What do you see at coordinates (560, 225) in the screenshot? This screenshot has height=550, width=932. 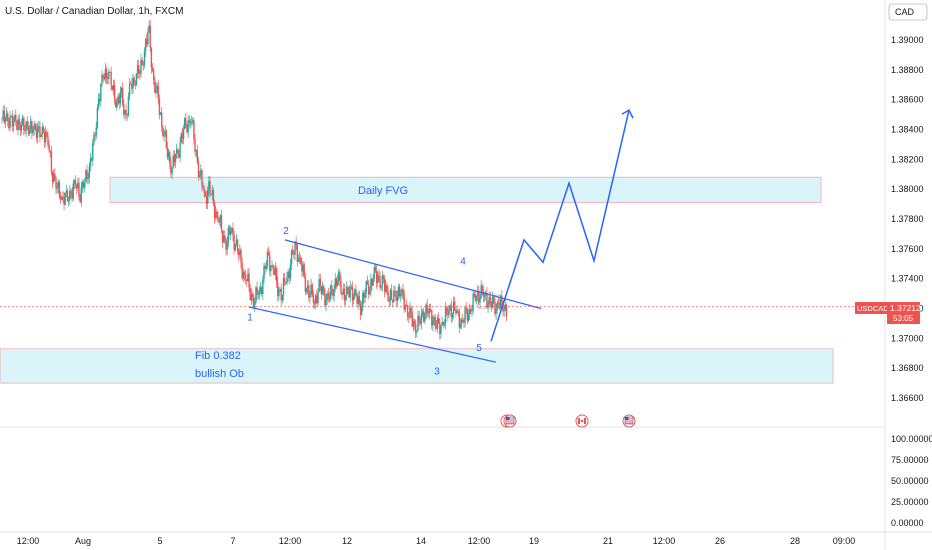 I see `projection-path` at bounding box center [560, 225].